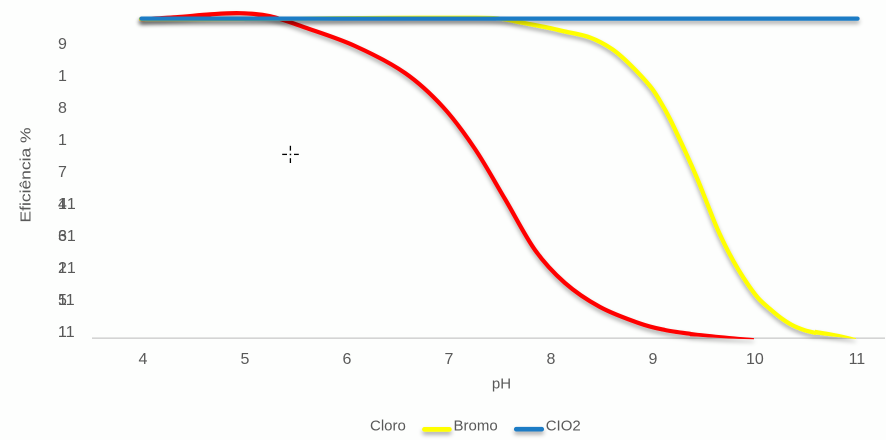 The width and height of the screenshot is (886, 445). I want to click on svg-text: Eficiência %, so click(26, 175).